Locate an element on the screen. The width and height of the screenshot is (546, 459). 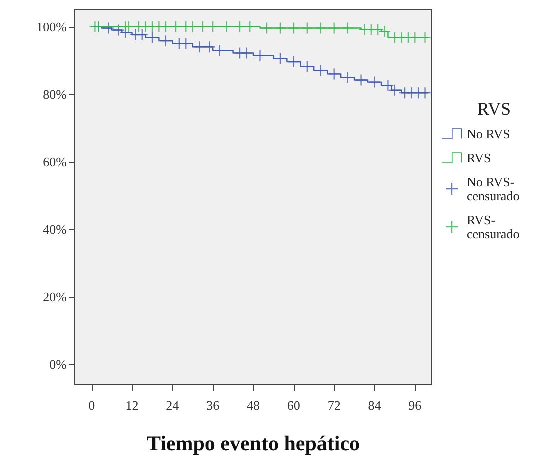
legend-label: RVS-censurado is located at coordinates (493, 227).